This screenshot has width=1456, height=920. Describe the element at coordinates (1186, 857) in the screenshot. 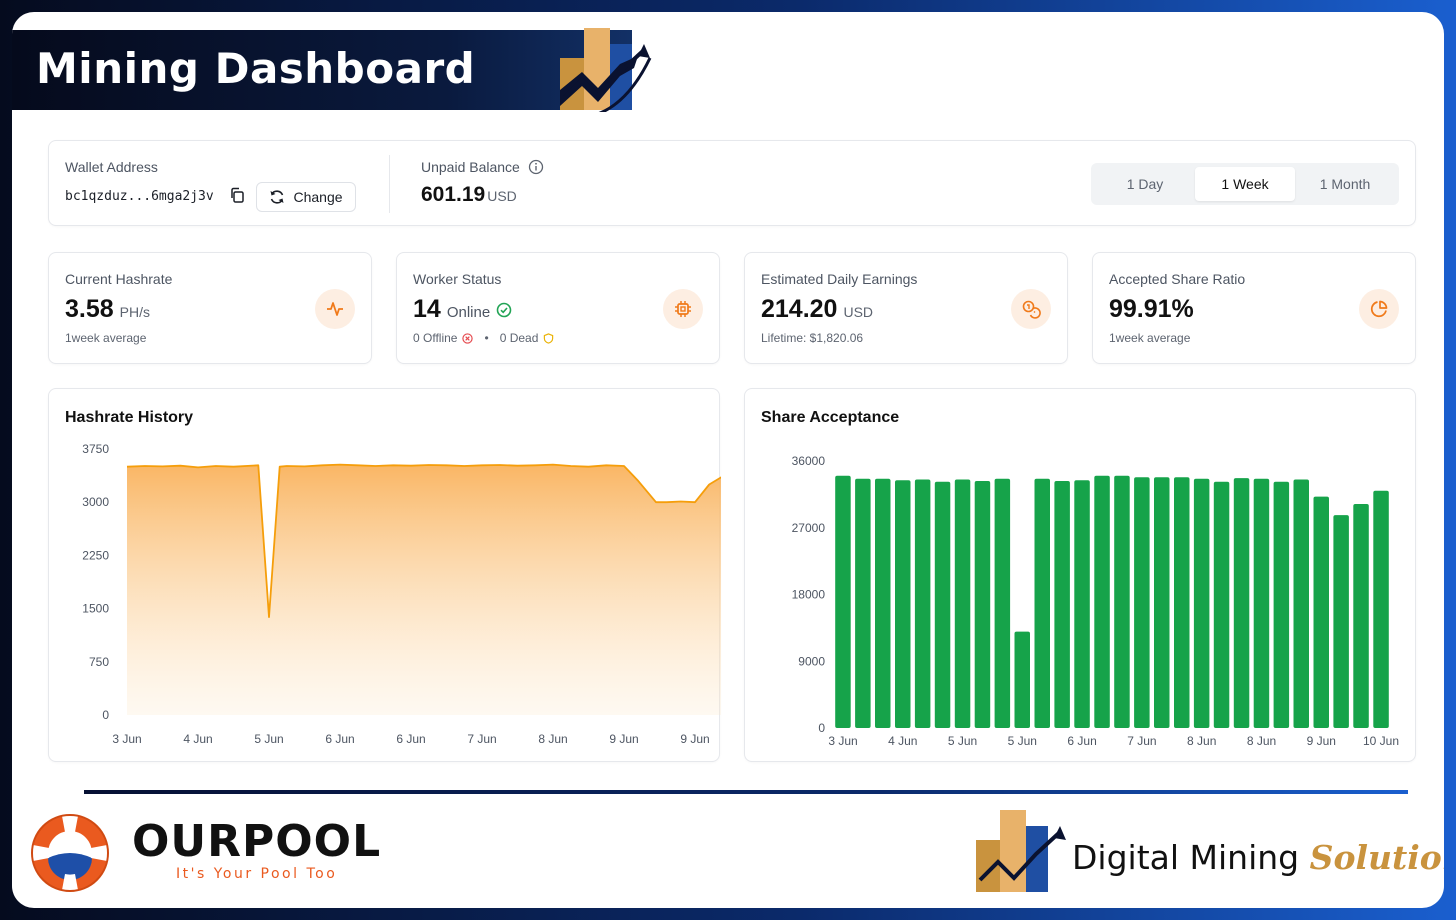

I see `dms-brand-main: Digital Mining` at that location.